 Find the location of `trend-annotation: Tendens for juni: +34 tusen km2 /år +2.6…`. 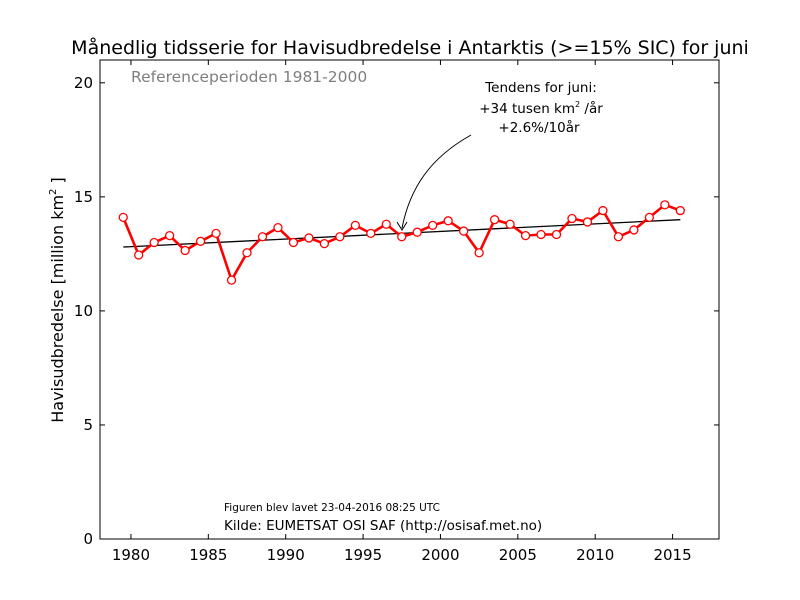

trend-annotation: Tendens for juni: +34 tusen km2 /år +2.6… is located at coordinates (499, 155).